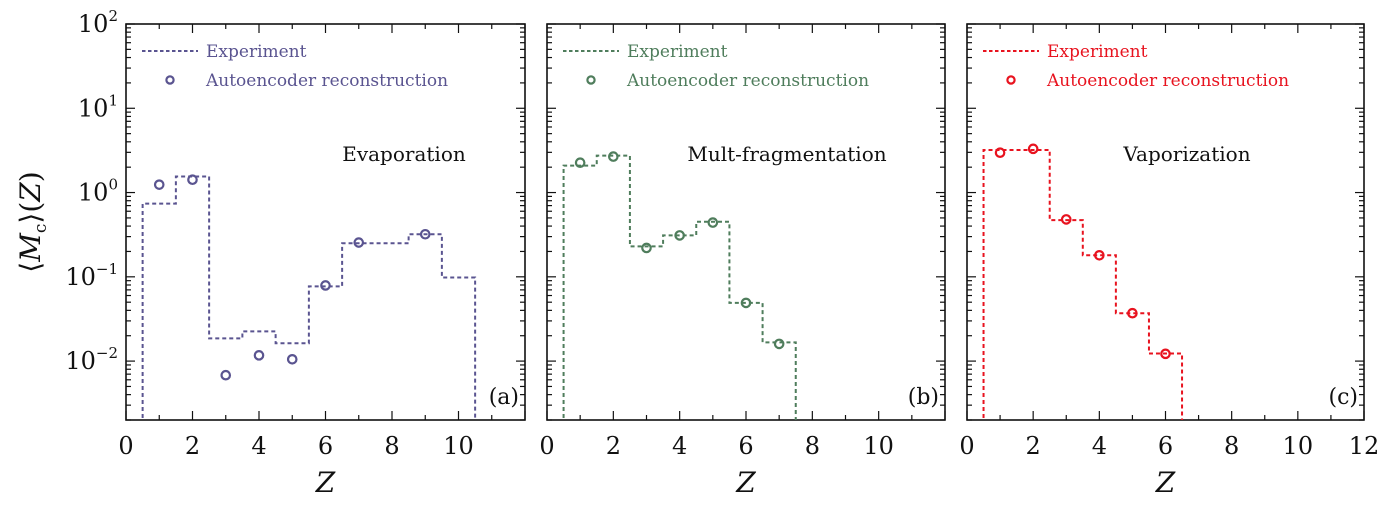  I want to click on panel-tag: (b), so click(923, 397).